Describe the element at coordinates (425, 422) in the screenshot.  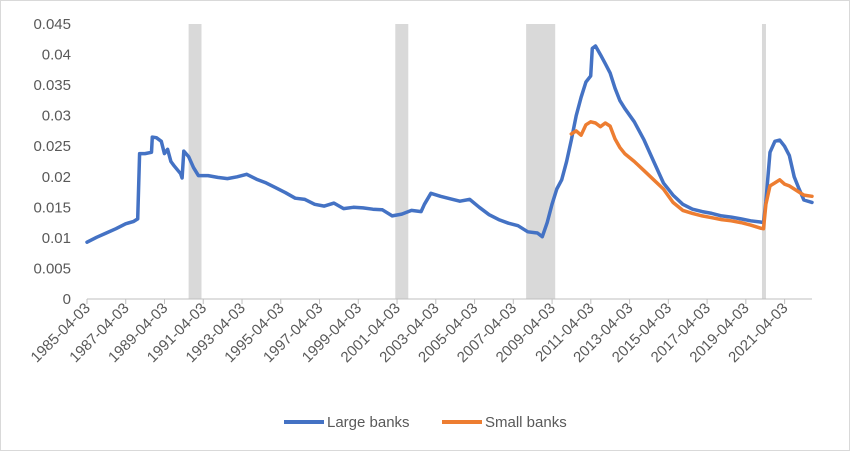
I see `legend: Large banks Small banks` at that location.